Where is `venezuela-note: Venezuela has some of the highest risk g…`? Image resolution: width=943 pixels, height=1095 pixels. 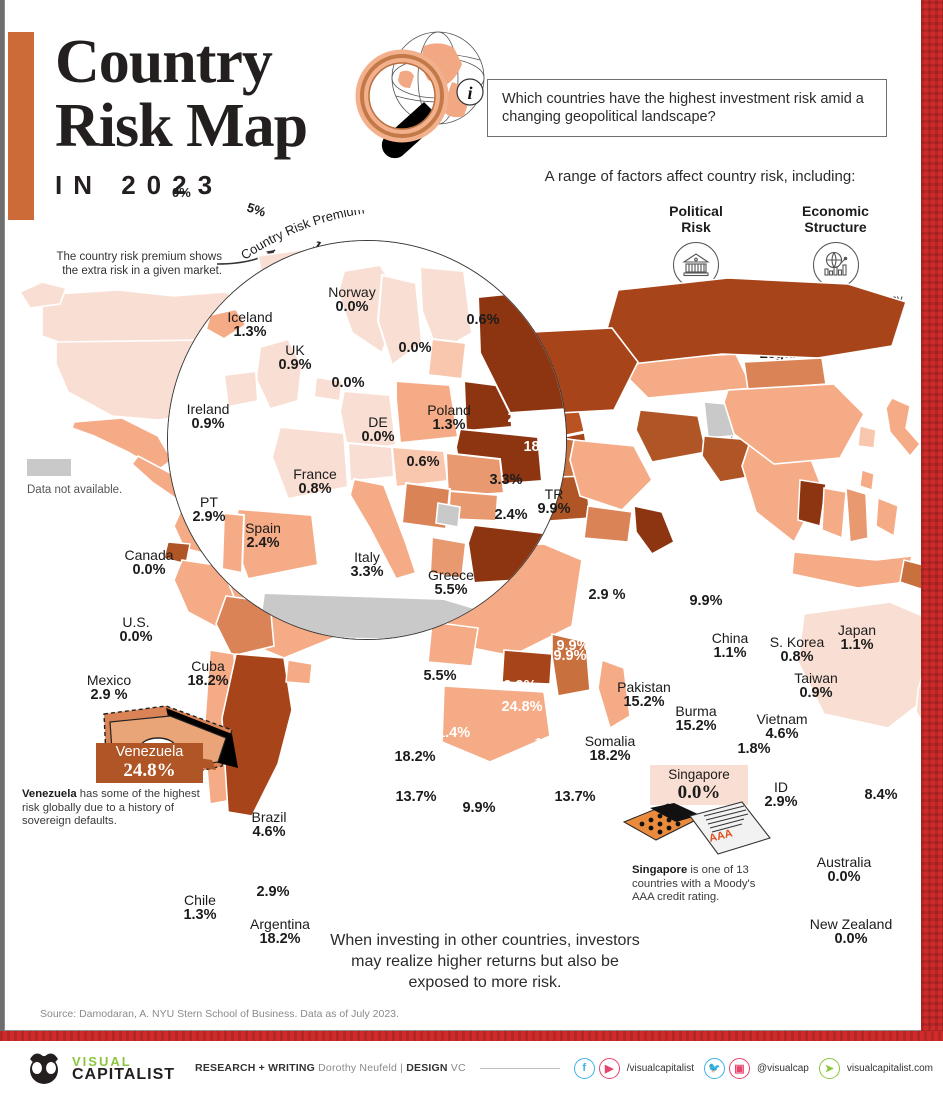
venezuela-note: Venezuela has some of the highest risk g… is located at coordinates (112, 808).